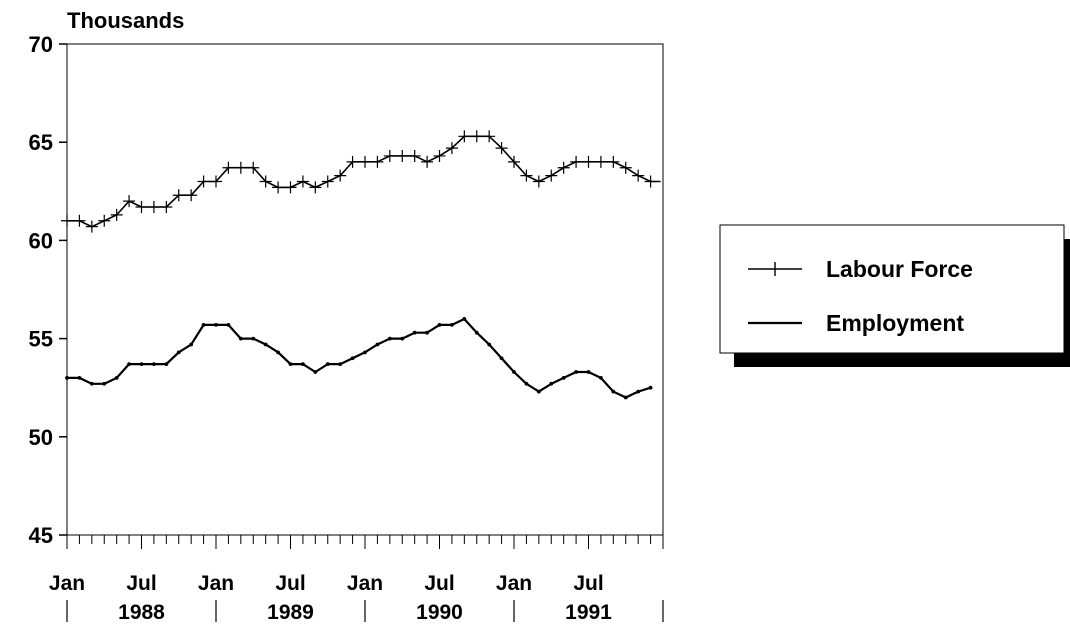 Image resolution: width=1070 pixels, height=629 pixels. What do you see at coordinates (41, 437) in the screenshot?
I see `y-tick-label: 50` at bounding box center [41, 437].